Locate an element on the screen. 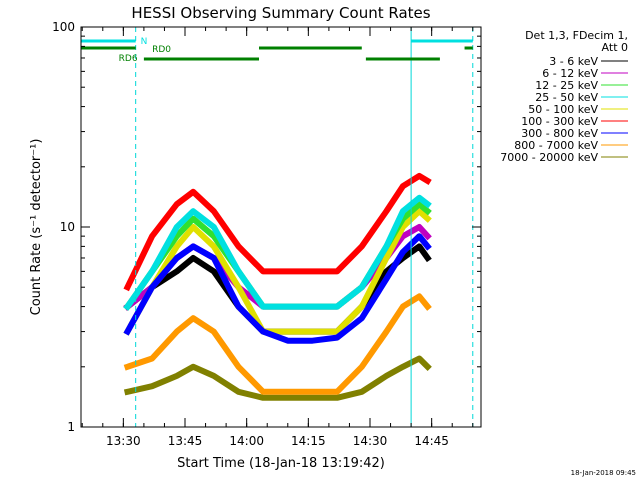 This screenshot has height=480, width=640. legend-label: 100 - 300 keV is located at coordinates (559, 121).